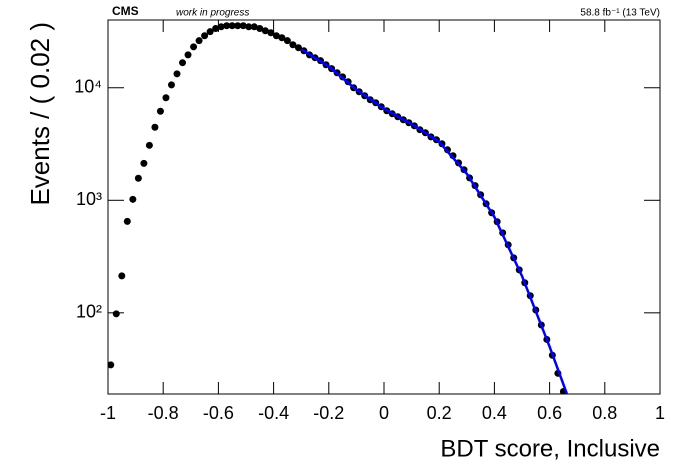 This screenshot has width=696, height=472. I want to click on x-tick-label: -1, so click(108, 413).